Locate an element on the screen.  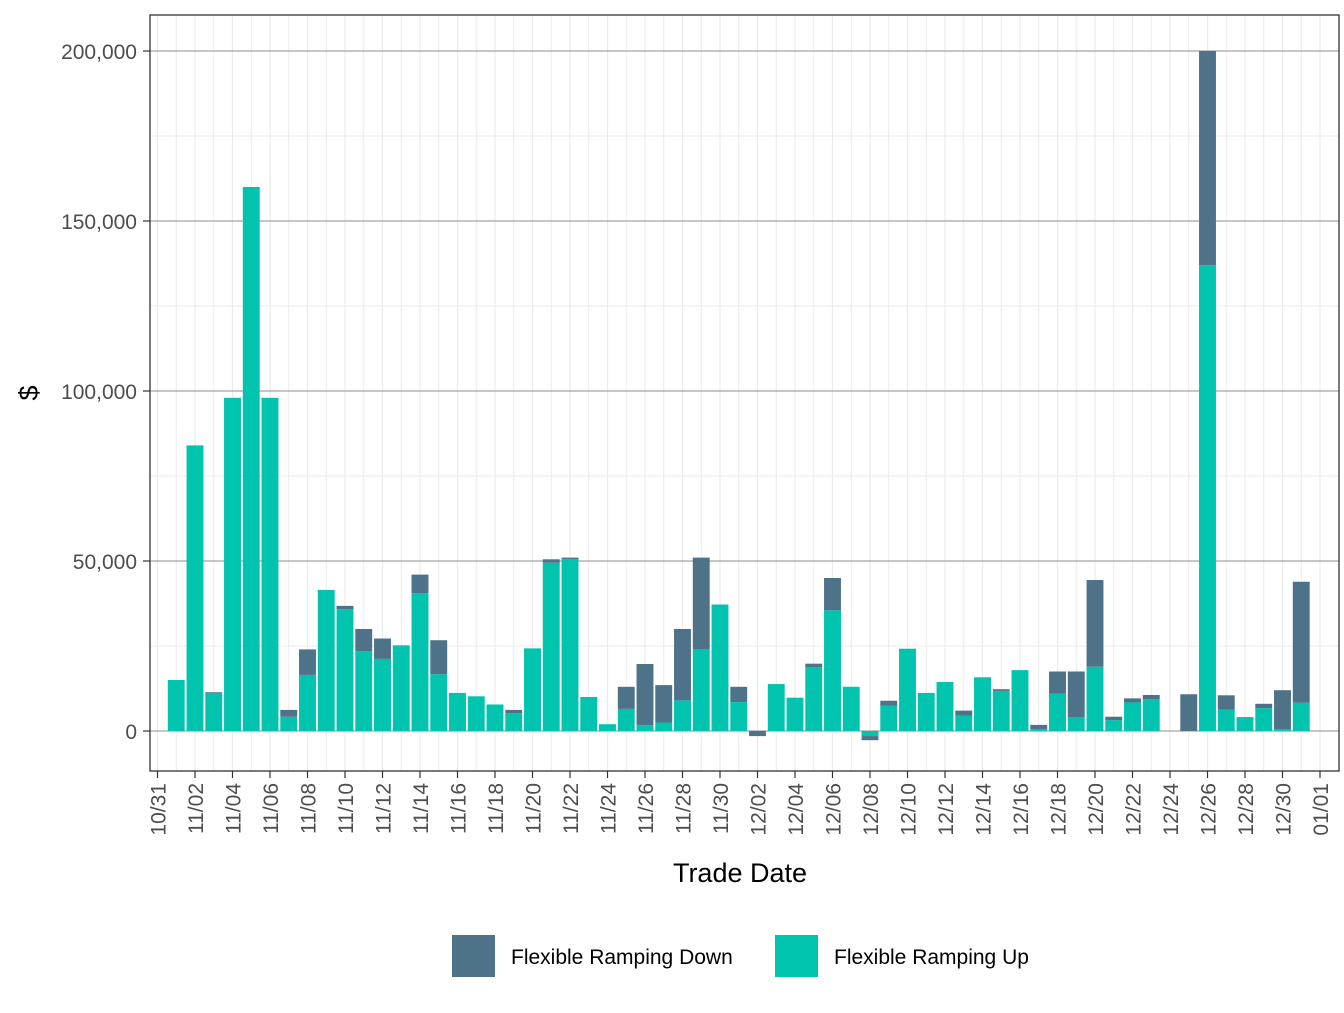
x-tick-label: 11/20 is located at coordinates (534, 808).